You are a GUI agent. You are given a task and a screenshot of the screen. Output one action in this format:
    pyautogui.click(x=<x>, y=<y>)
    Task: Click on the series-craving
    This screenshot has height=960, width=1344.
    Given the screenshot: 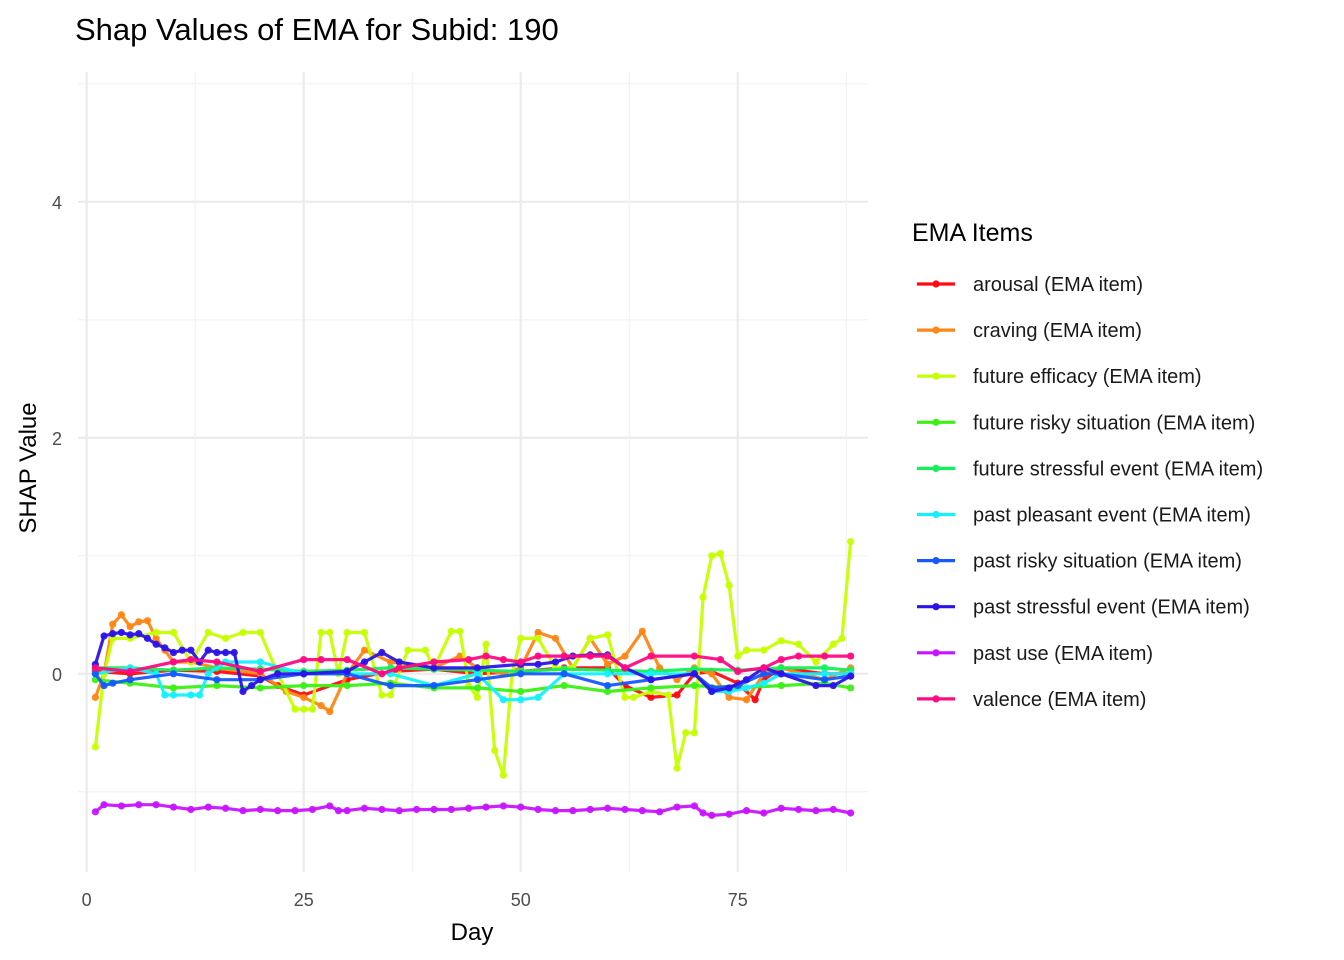 What is the action you would take?
    pyautogui.click(x=473, y=663)
    